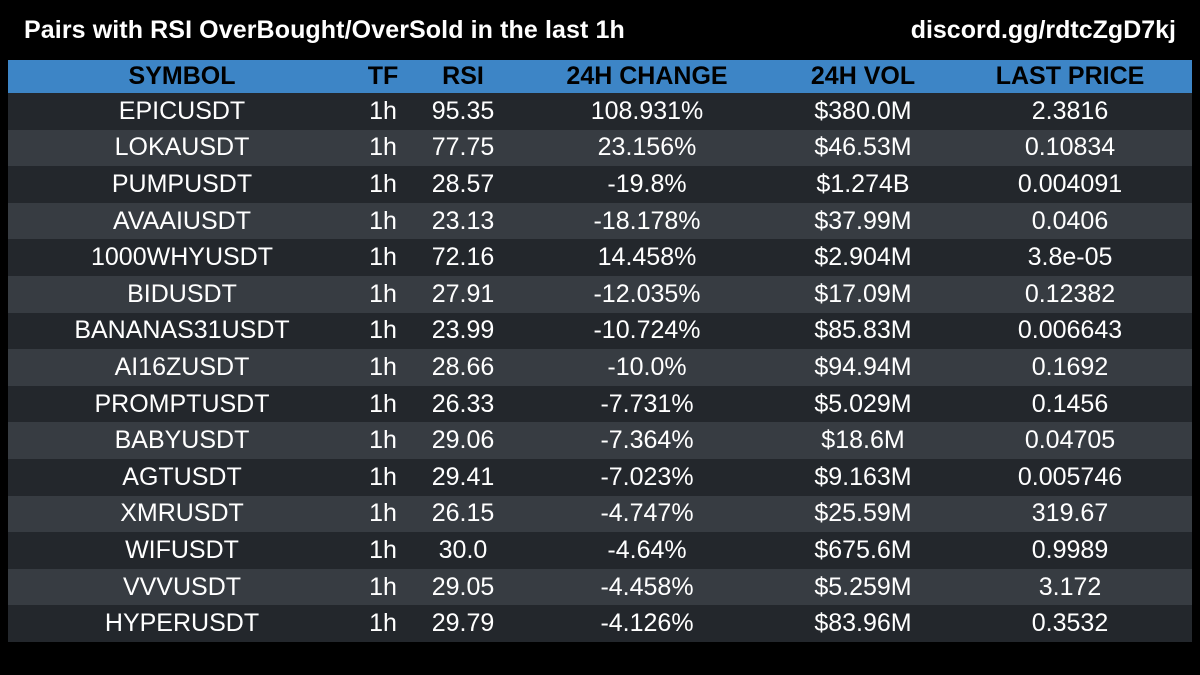 Image resolution: width=1200 pixels, height=675 pixels. I want to click on rsi-cell: 27.91, so click(463, 294).